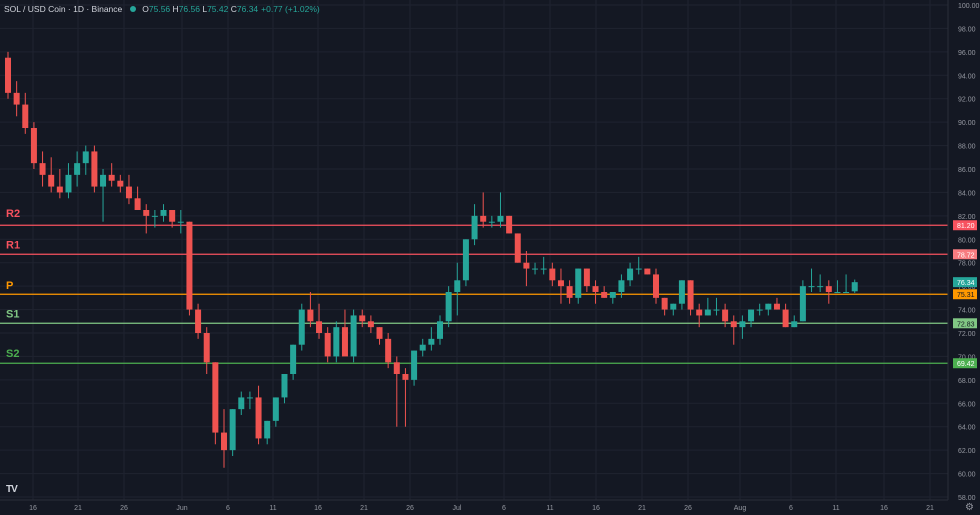 Image resolution: width=980 pixels, height=515 pixels. What do you see at coordinates (549, 508) in the screenshot?
I see `time-tick-label: 11` at bounding box center [549, 508].